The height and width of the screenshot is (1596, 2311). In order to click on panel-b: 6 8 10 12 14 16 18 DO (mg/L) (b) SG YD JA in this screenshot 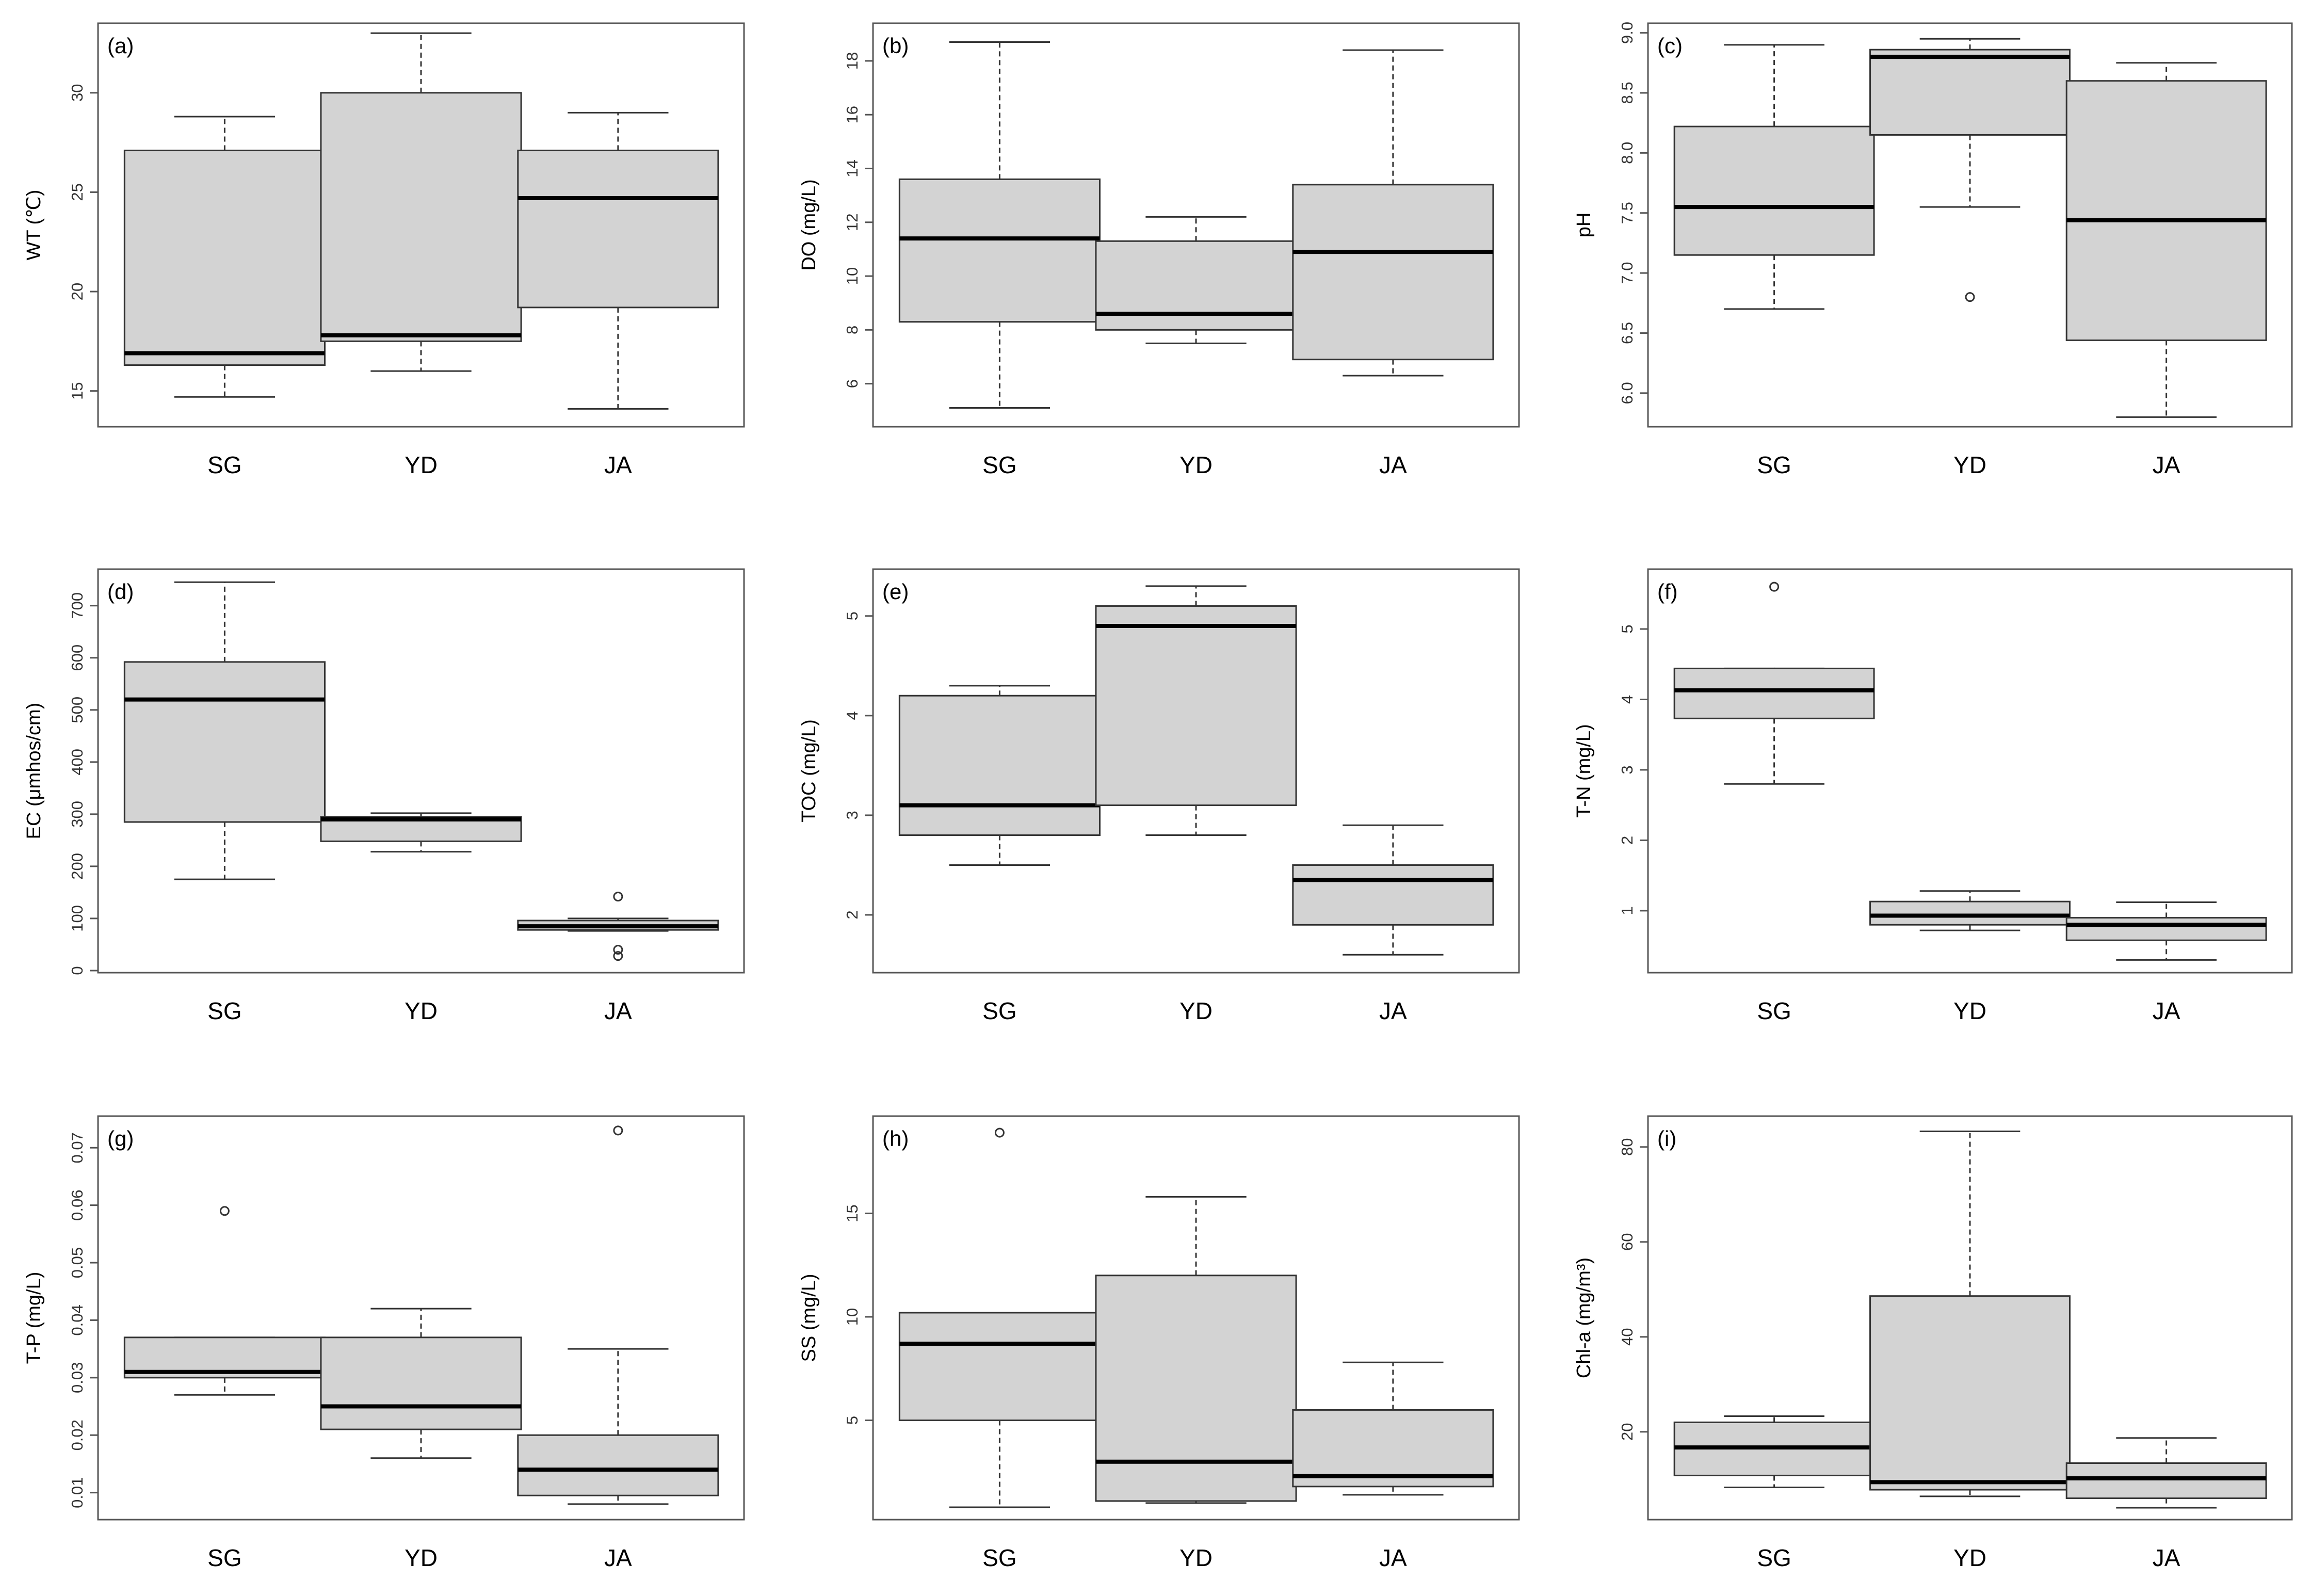, I will do `click(1159, 250)`.